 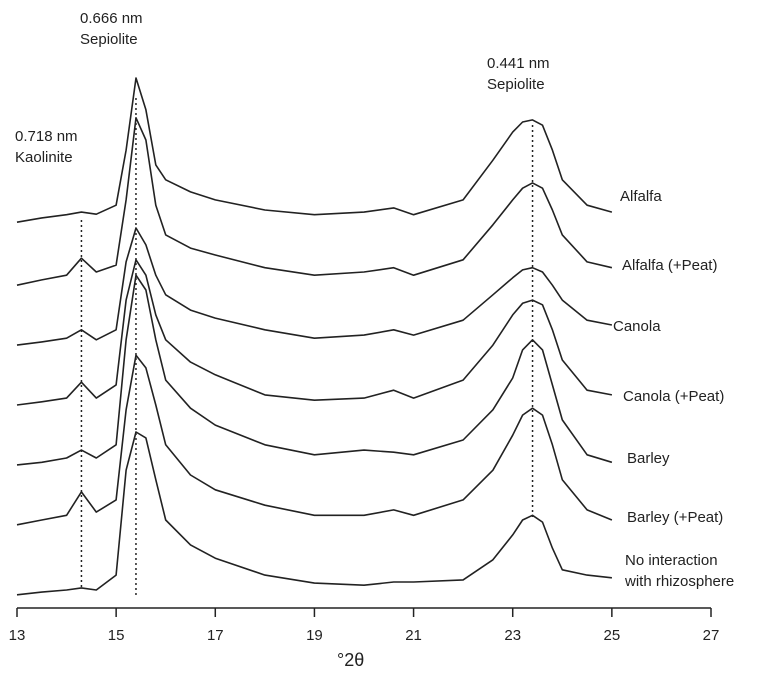 What do you see at coordinates (648, 458) in the screenshot?
I see `series-label: Barley` at bounding box center [648, 458].